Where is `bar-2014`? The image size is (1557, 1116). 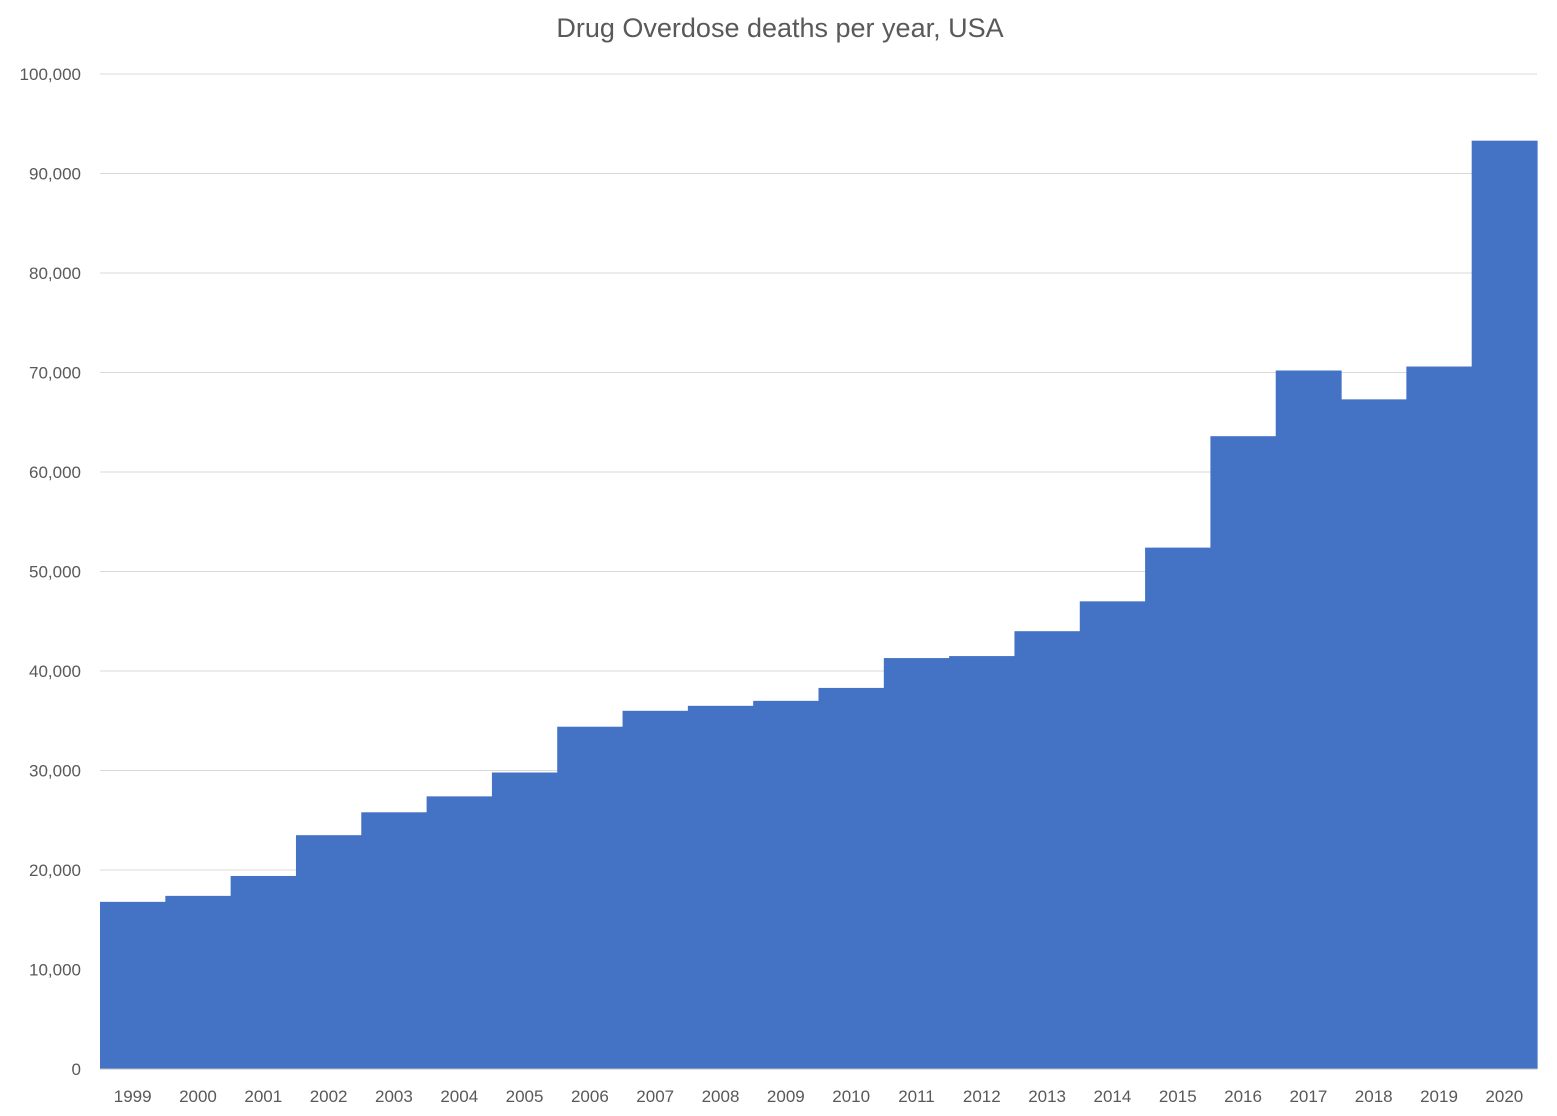
bar-2014 is located at coordinates (1112, 835).